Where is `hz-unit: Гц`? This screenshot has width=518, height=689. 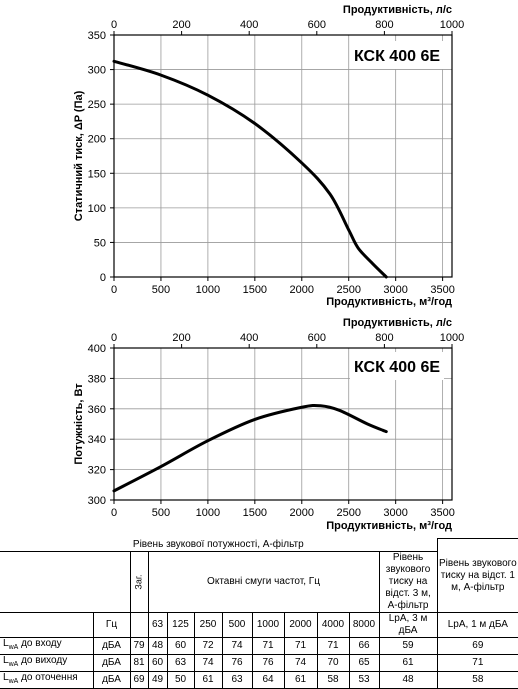 hz-unit: Гц is located at coordinates (111, 625).